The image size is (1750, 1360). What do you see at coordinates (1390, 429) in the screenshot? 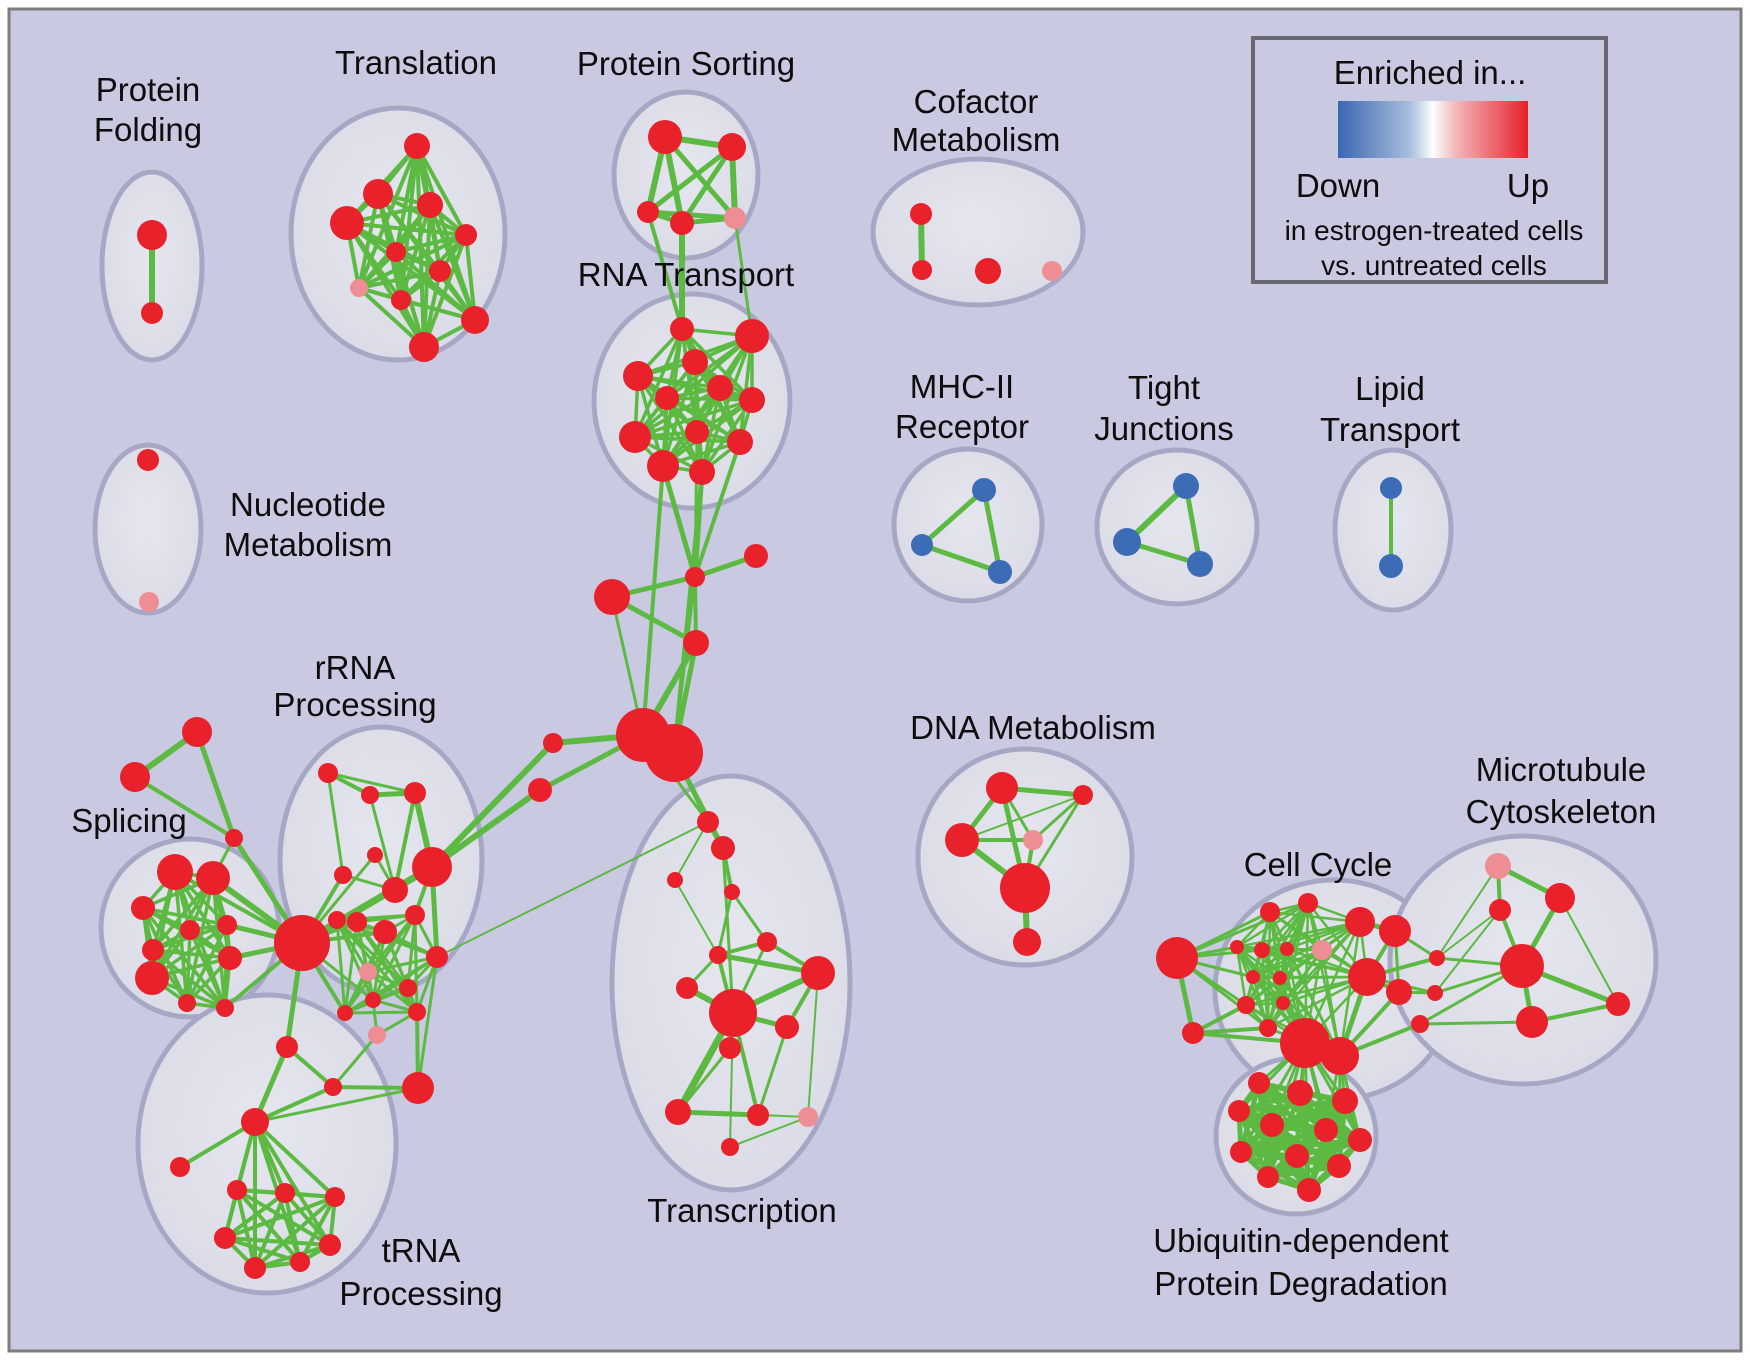
I see `cluster-label-lipid-transport-line2: Transport` at bounding box center [1390, 429].